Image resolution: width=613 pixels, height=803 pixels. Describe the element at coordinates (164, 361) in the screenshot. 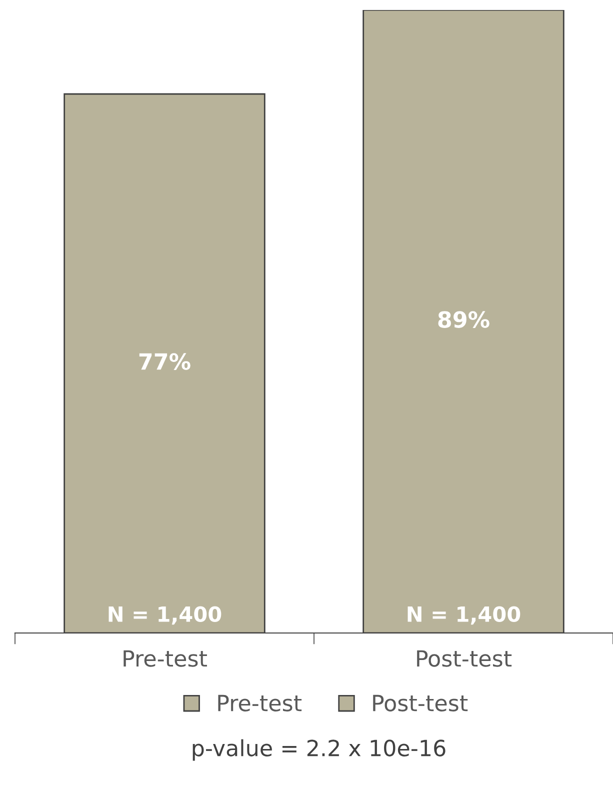

I see `data-label: 77%` at that location.